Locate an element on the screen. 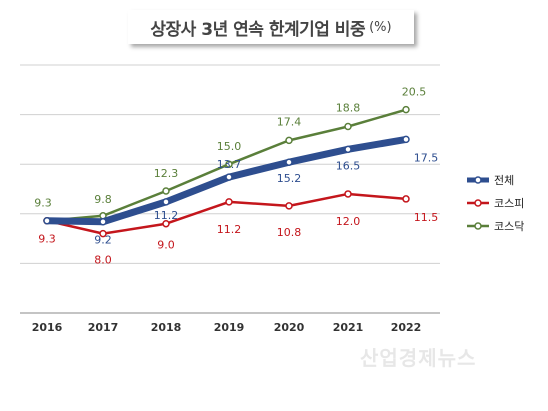 The image size is (548, 411). x-tick-label: 2017 is located at coordinates (103, 327).